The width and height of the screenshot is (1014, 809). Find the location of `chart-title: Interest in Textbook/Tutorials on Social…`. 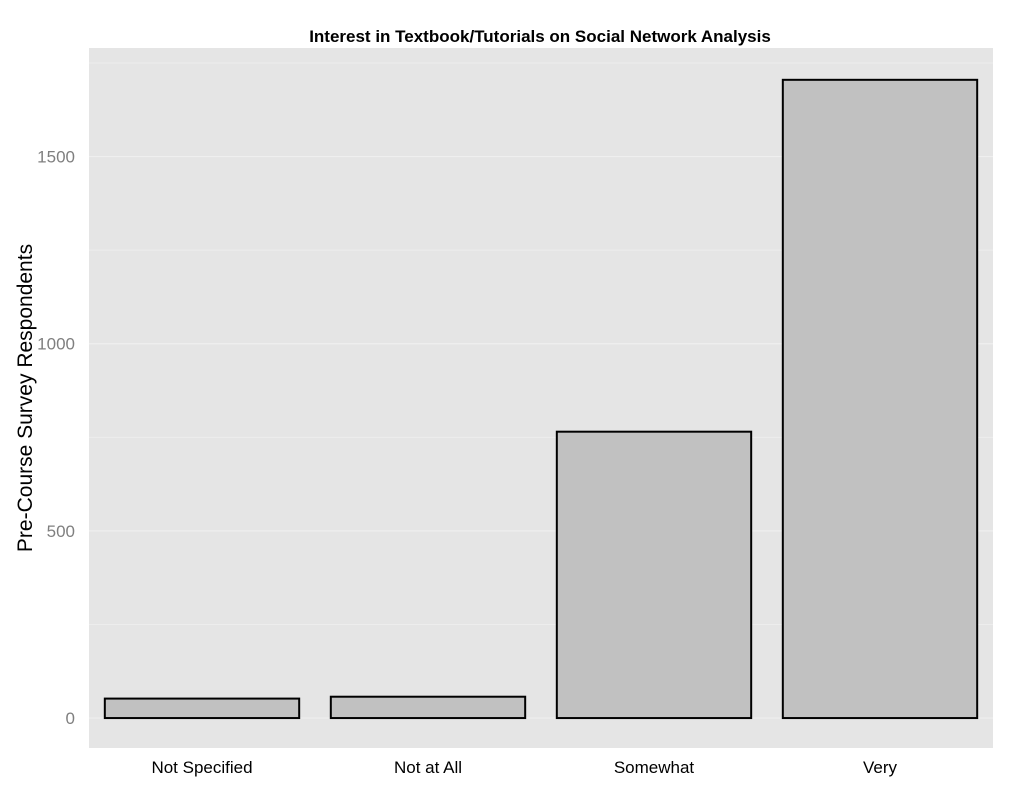

chart-title: Interest in Textbook/Tutorials on Social… is located at coordinates (540, 36).